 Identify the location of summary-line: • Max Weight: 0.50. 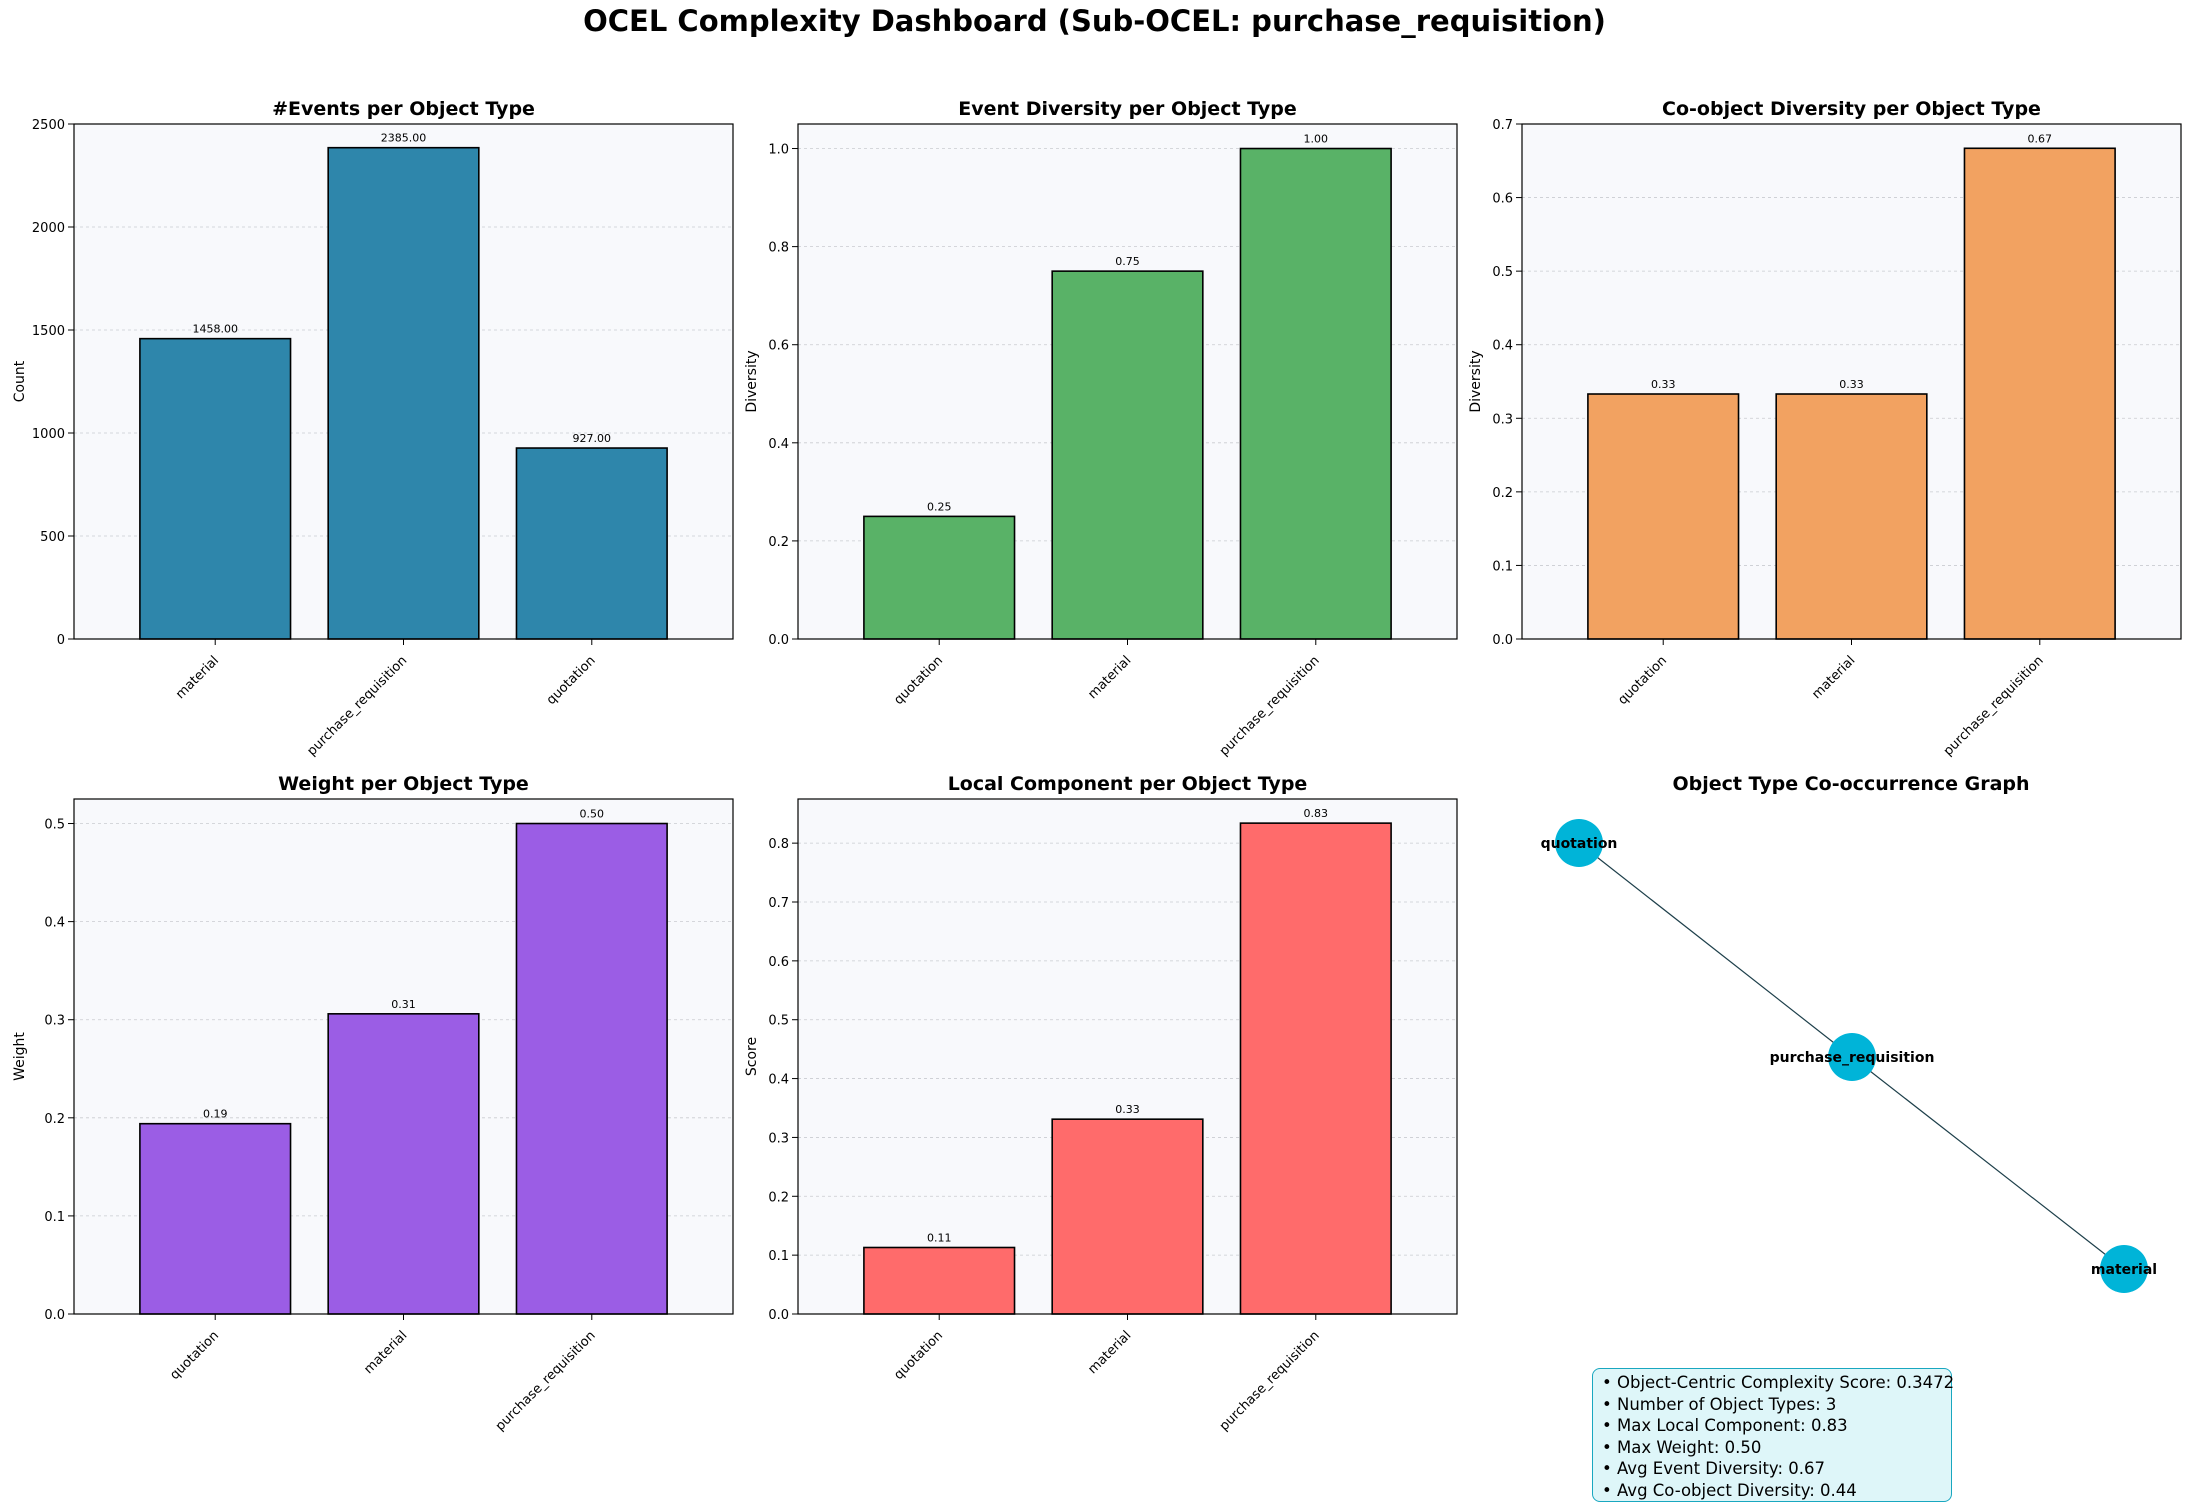
(1682, 1447).